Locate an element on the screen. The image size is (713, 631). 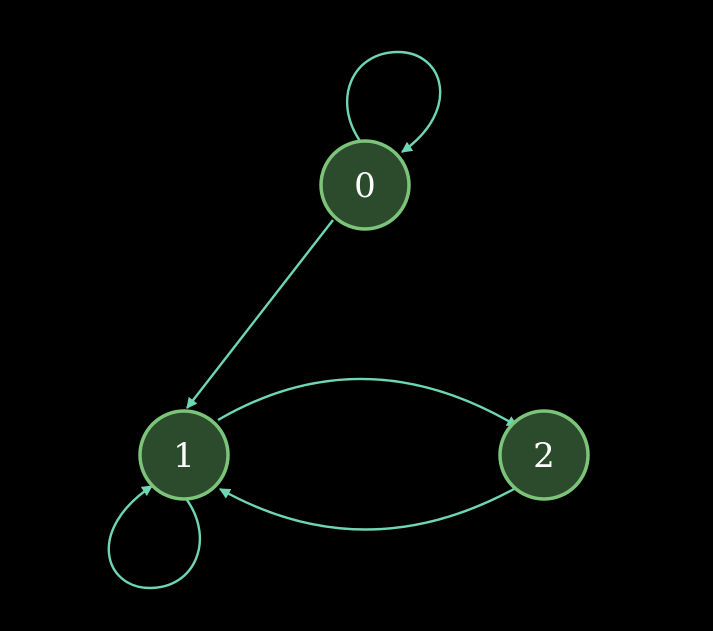
node-1: 1 is located at coordinates (184, 455).